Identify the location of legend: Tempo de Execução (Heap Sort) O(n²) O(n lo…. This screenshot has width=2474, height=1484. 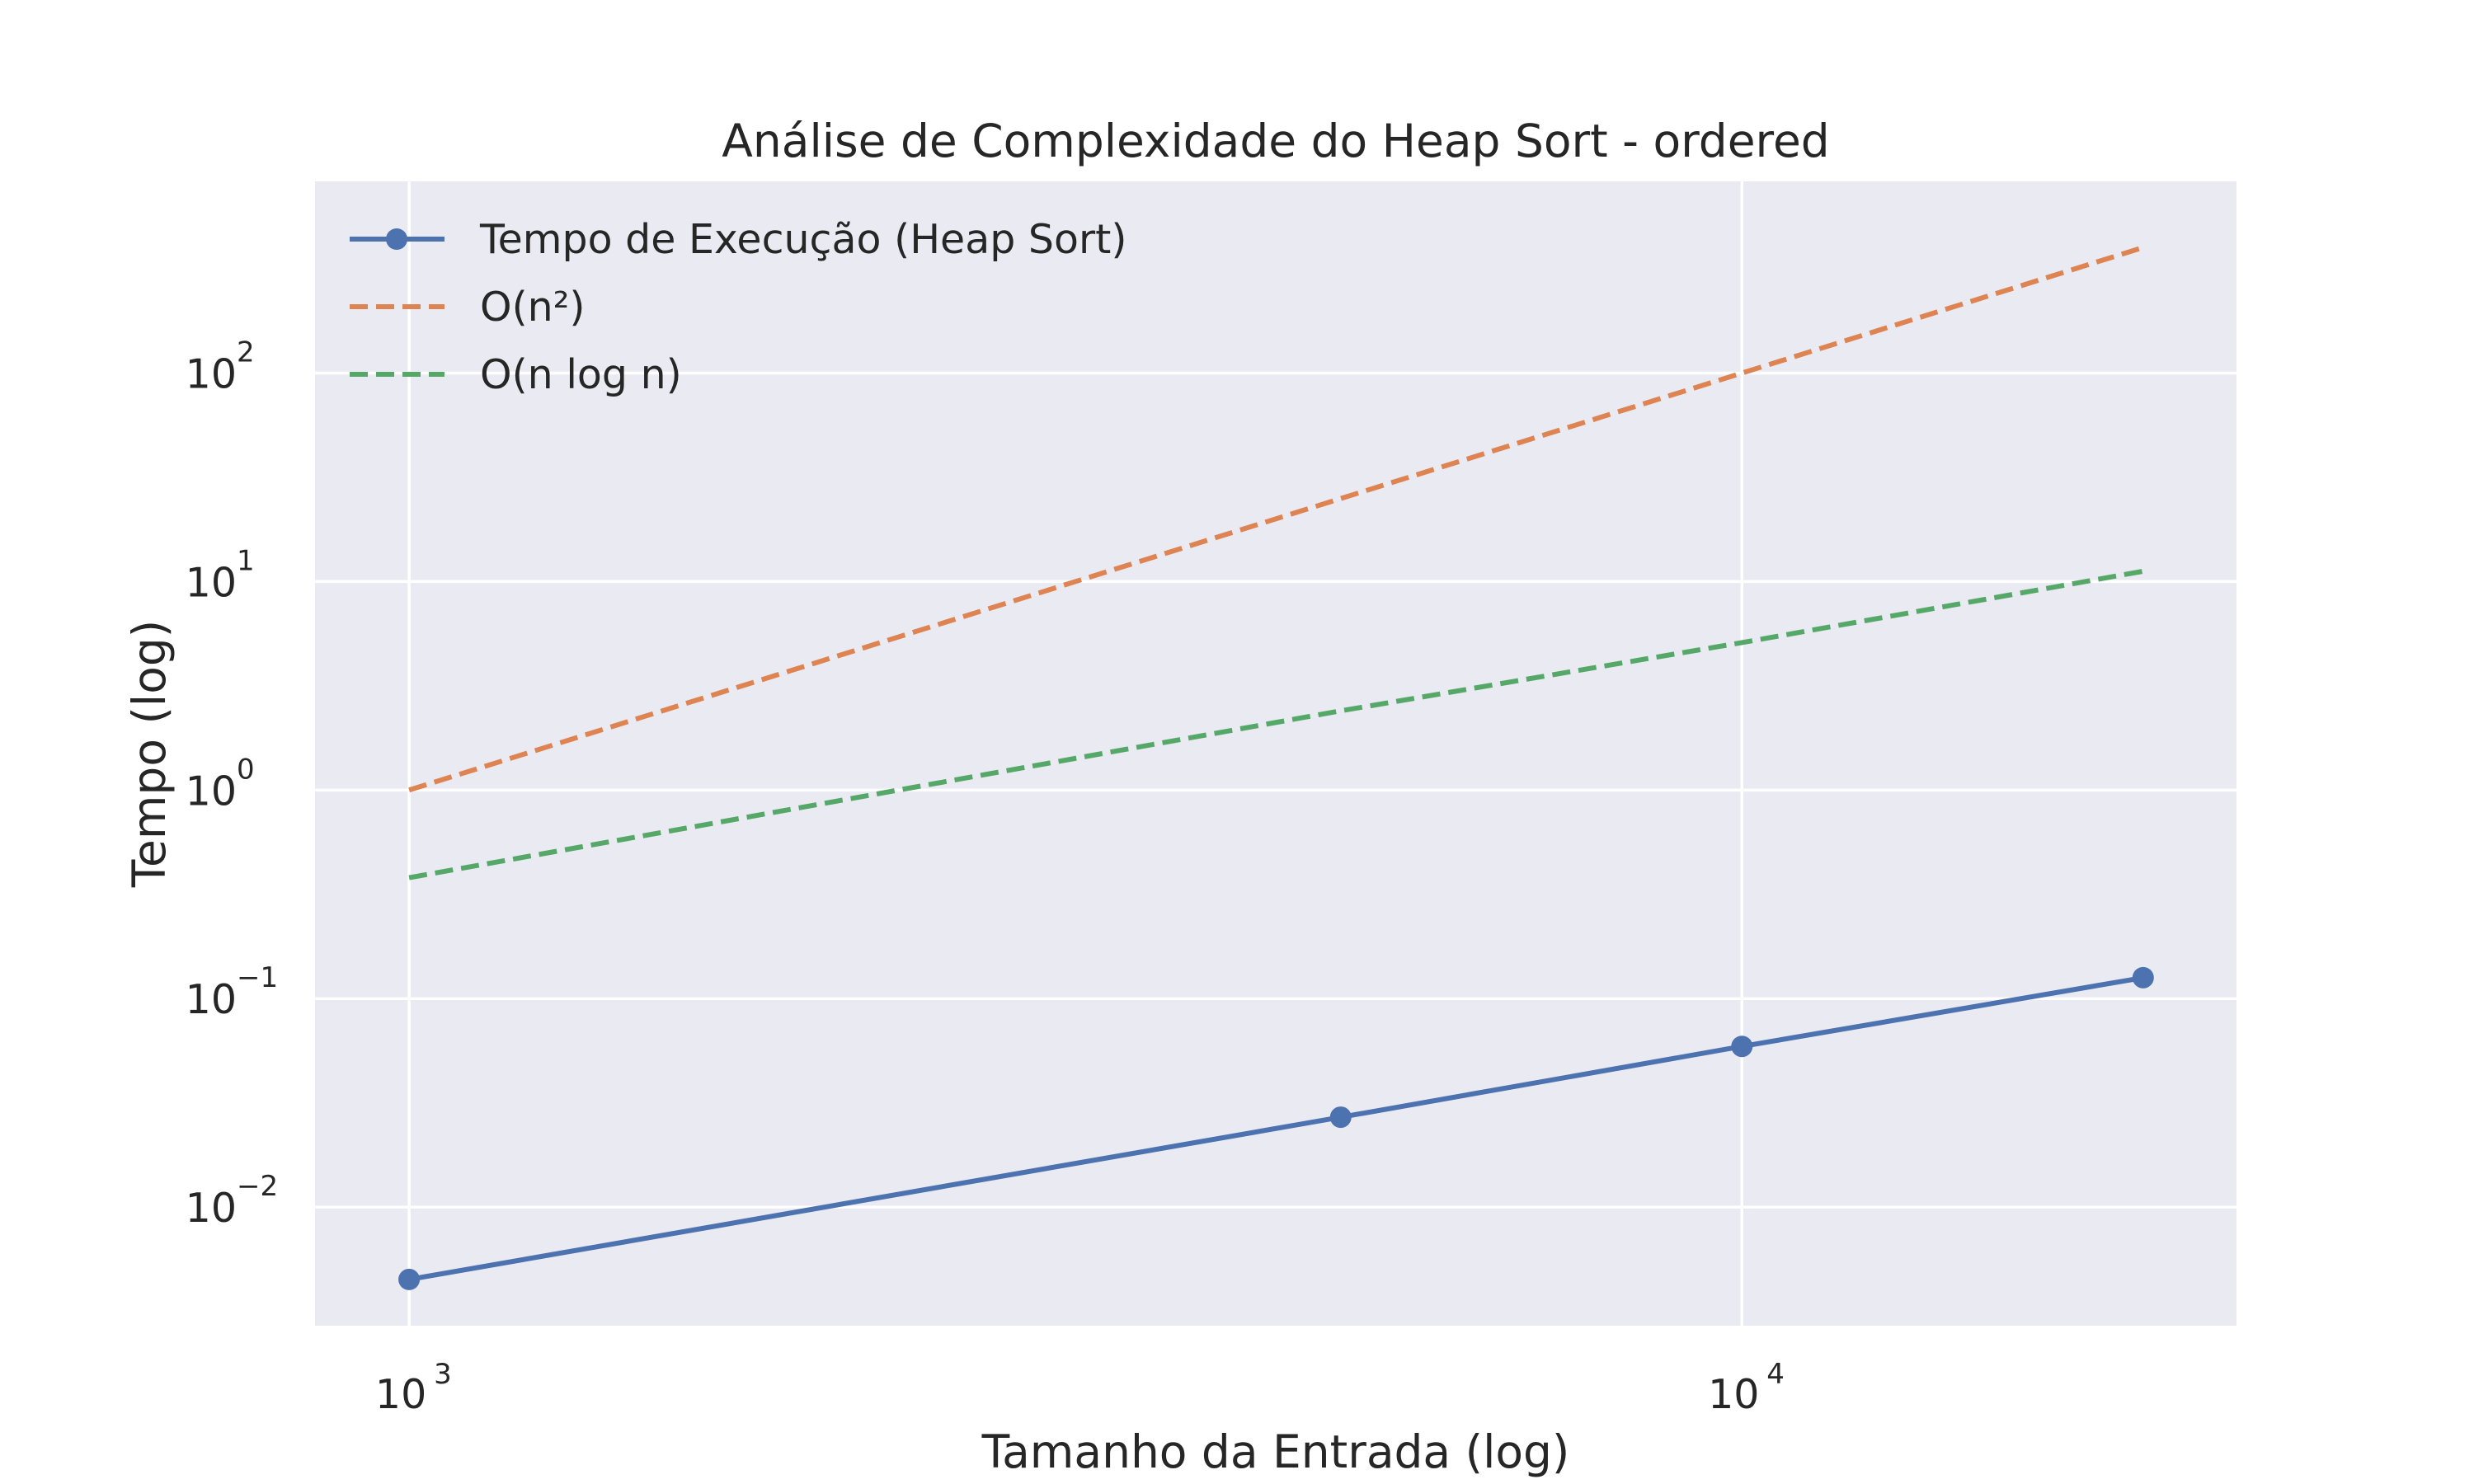
(738, 307).